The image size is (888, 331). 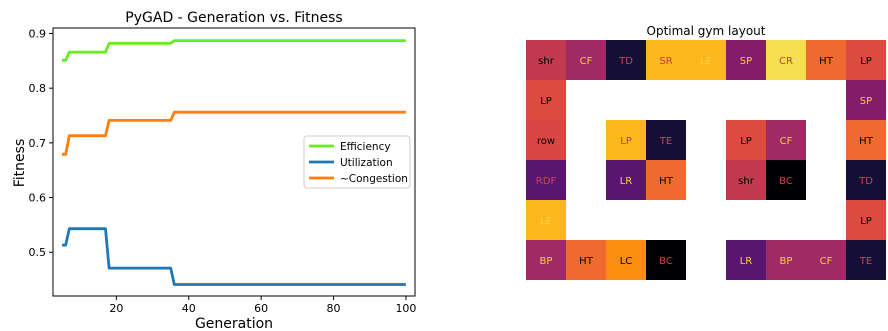 I want to click on legend-label: ~Congestion, so click(x=374, y=179).